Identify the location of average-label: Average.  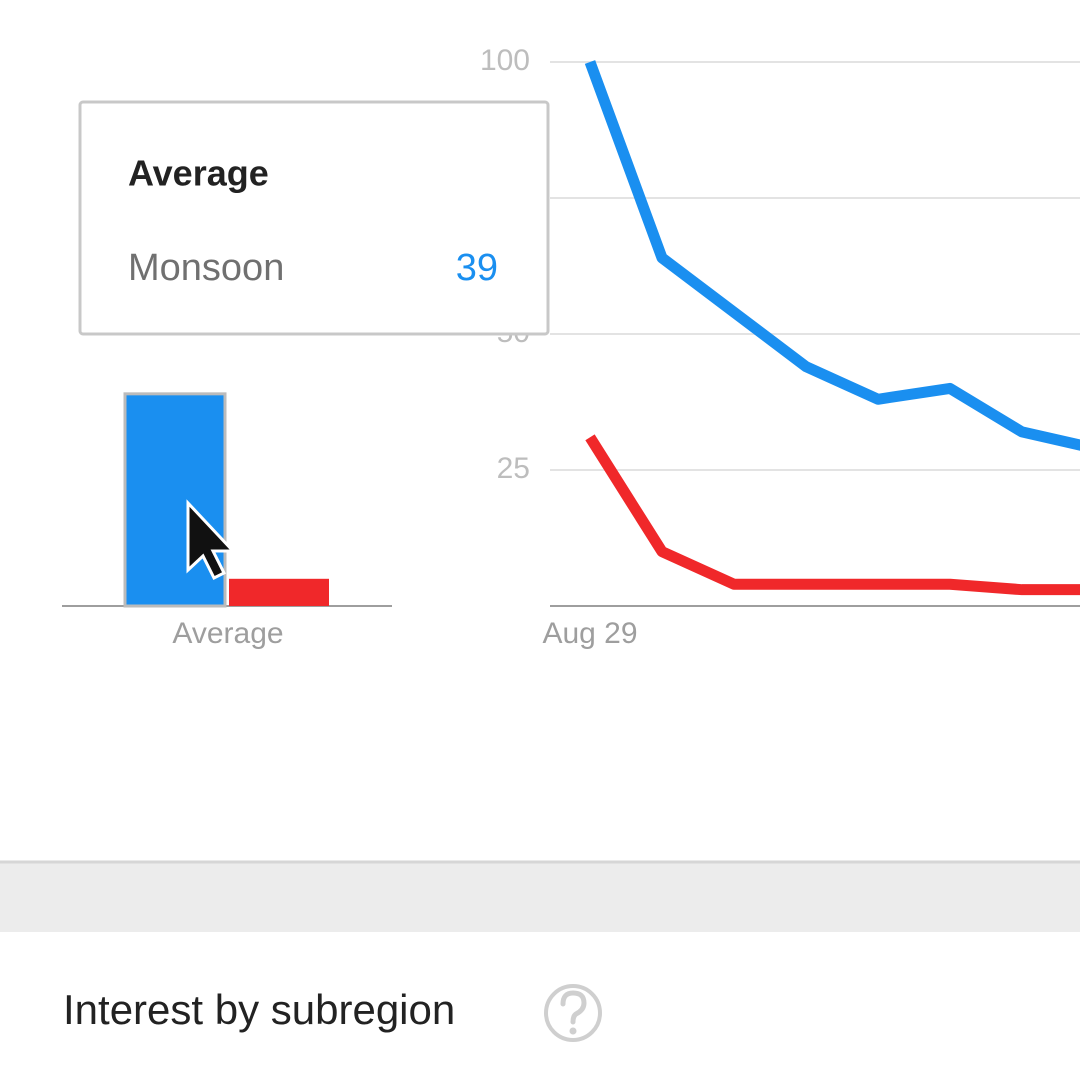
(227, 633).